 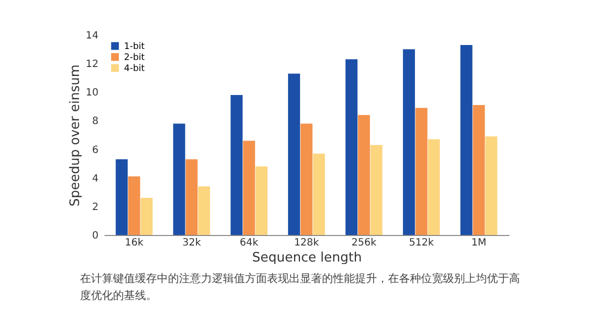 I want to click on legend-label: 4-bit, so click(x=135, y=69).